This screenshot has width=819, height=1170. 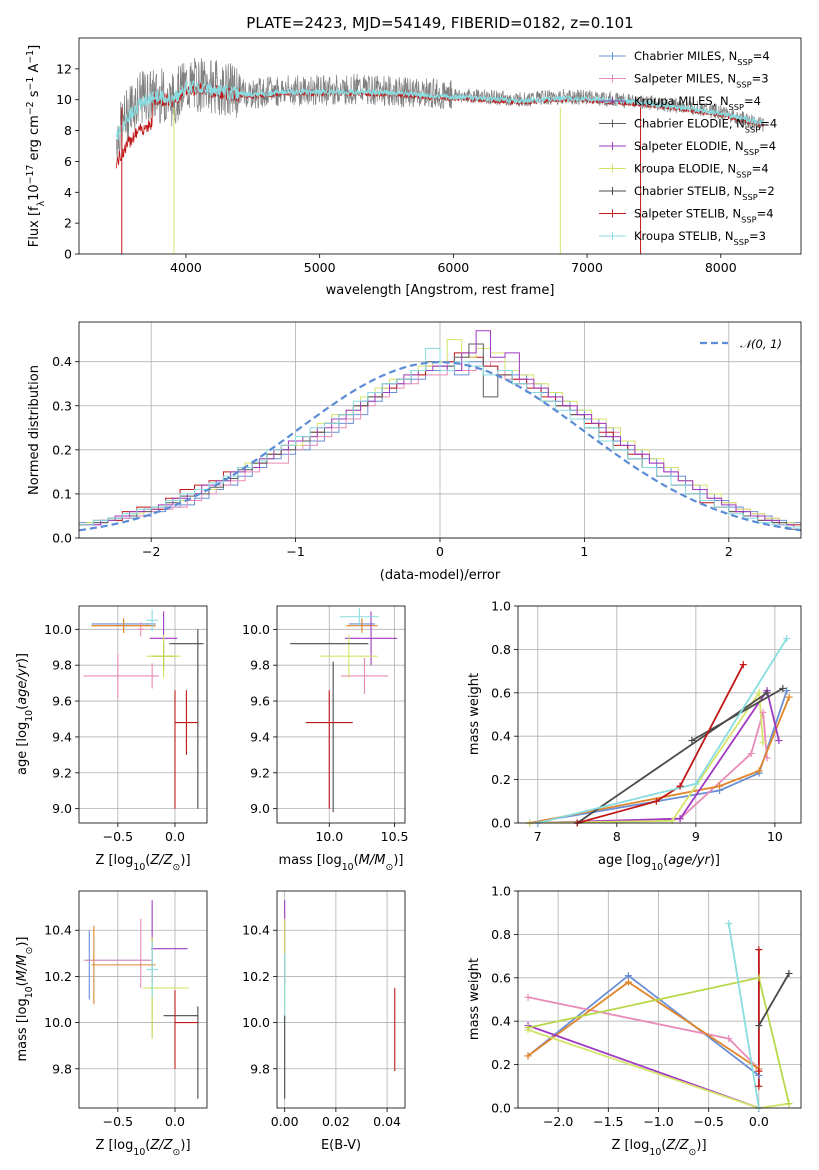 I want to click on y-tick-label: 9.0, so click(x=62, y=808).